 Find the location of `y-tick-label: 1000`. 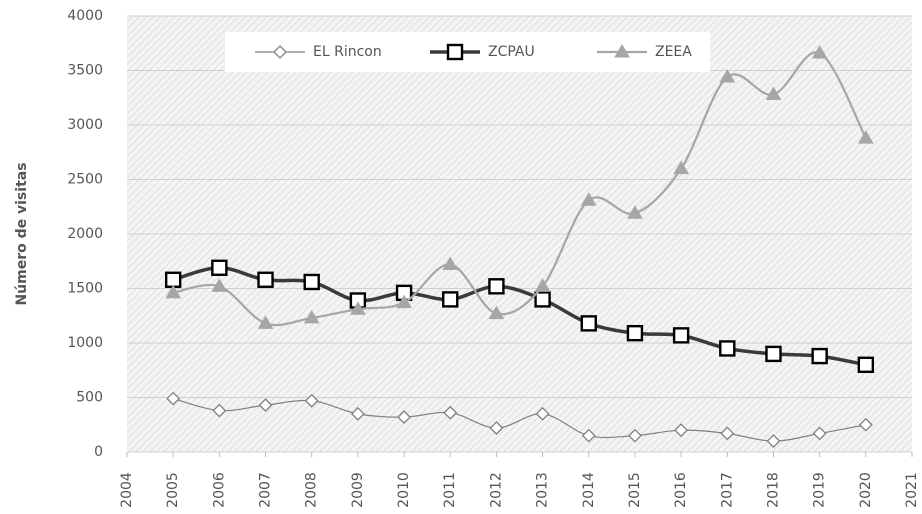

y-tick-label: 1000 is located at coordinates (85, 343).